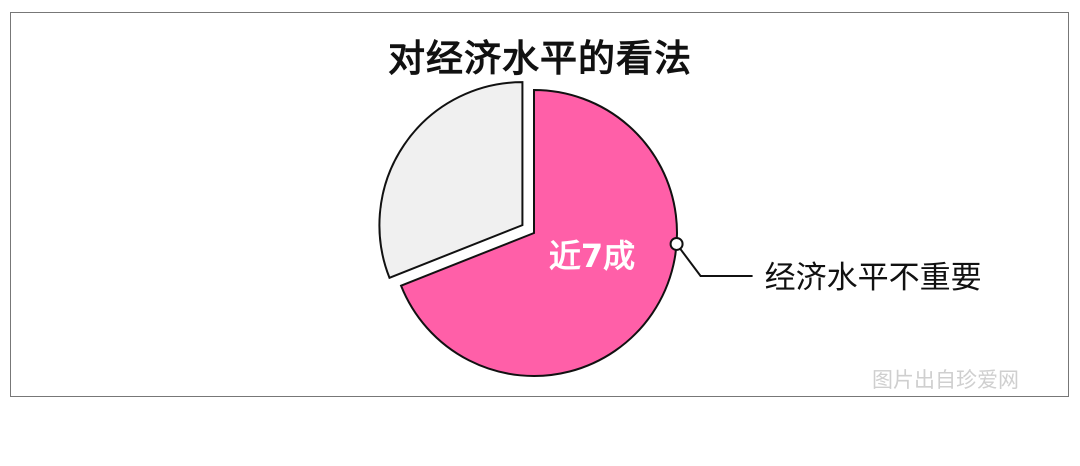 This screenshot has height=466, width=1080. I want to click on chart-title: 对经济水平的看法, so click(540, 58).